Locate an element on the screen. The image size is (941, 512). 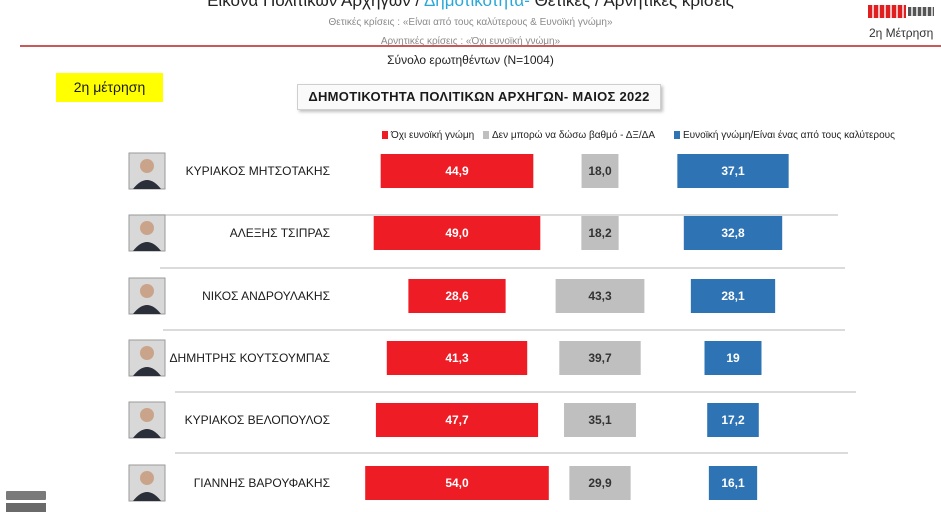
bar-value-label: 54,0 is located at coordinates (457, 483).